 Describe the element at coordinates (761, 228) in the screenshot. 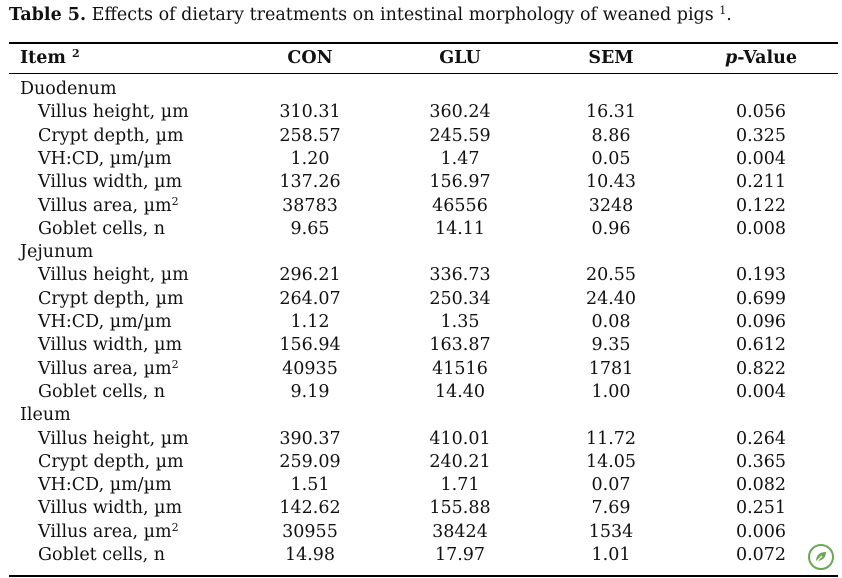

I see `cell-p-value: 0.008` at that location.